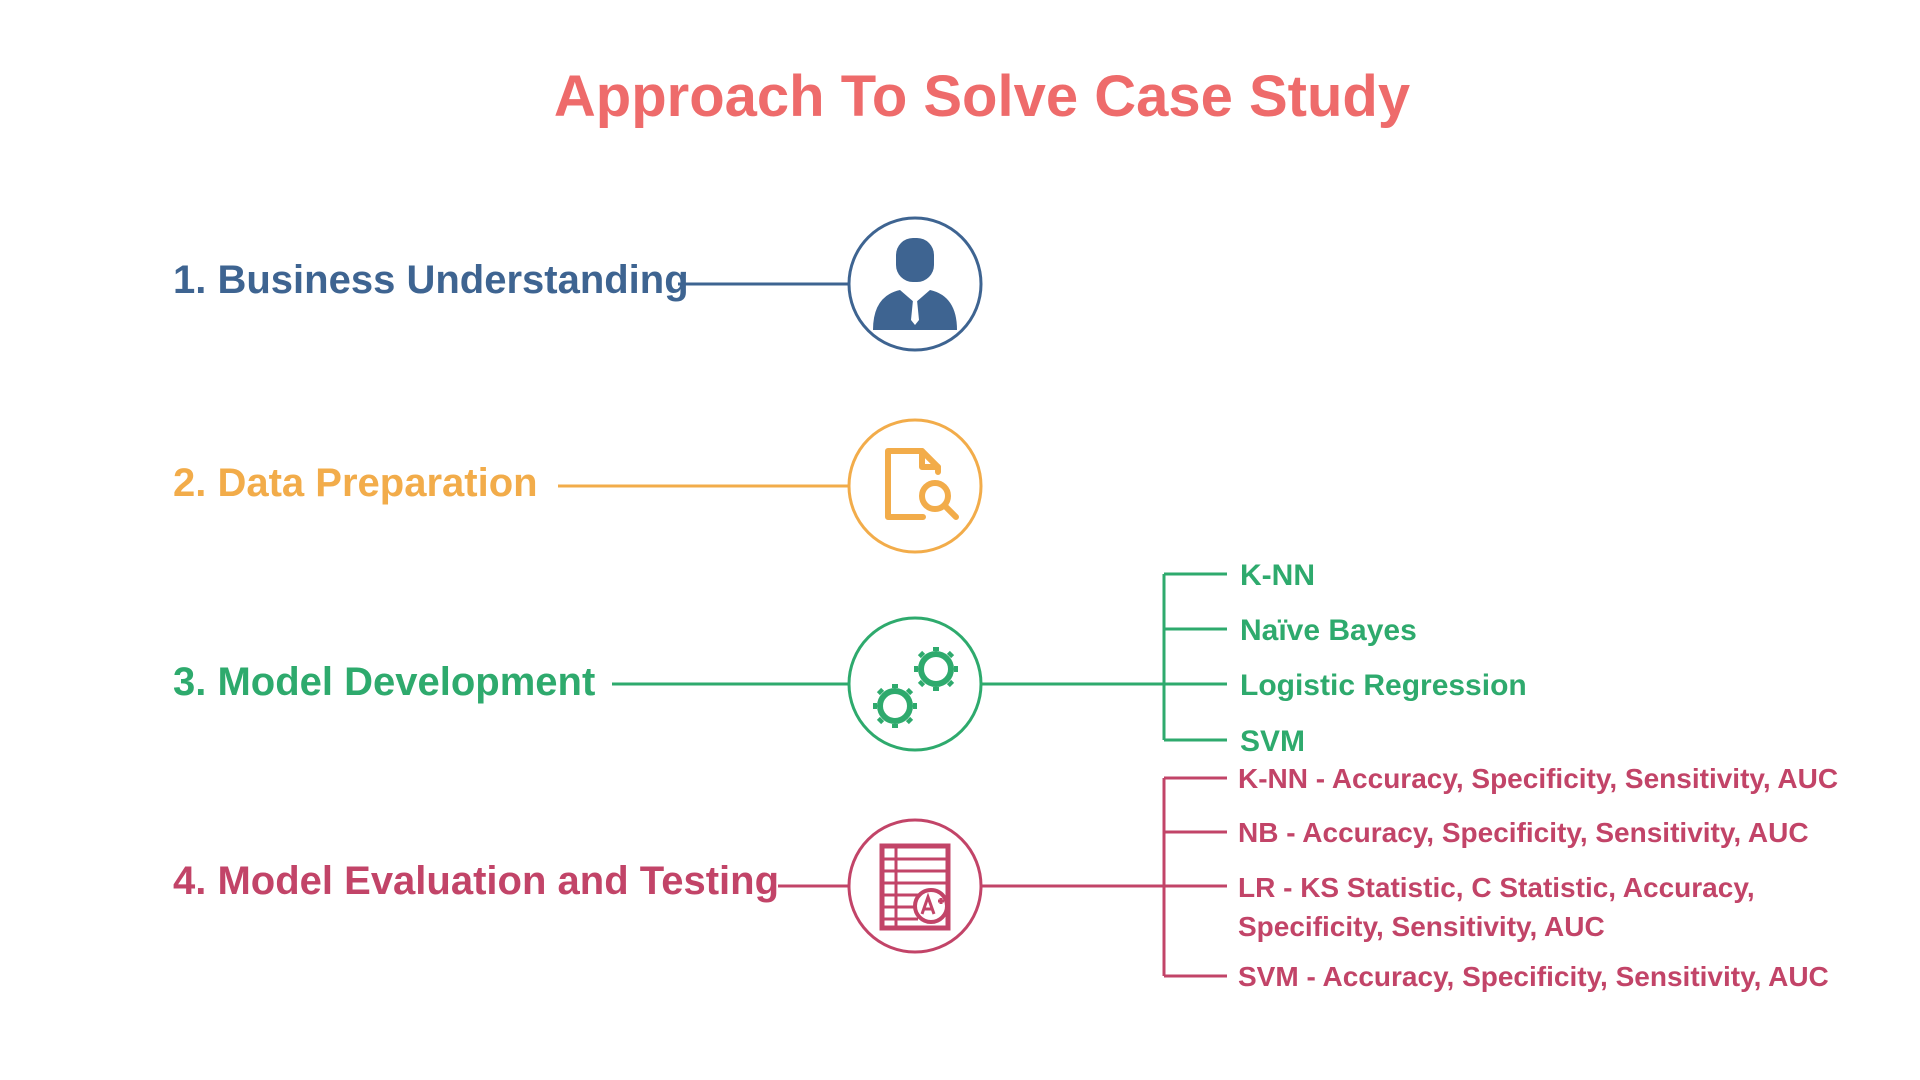  I want to click on gears-icon, so click(915, 687).